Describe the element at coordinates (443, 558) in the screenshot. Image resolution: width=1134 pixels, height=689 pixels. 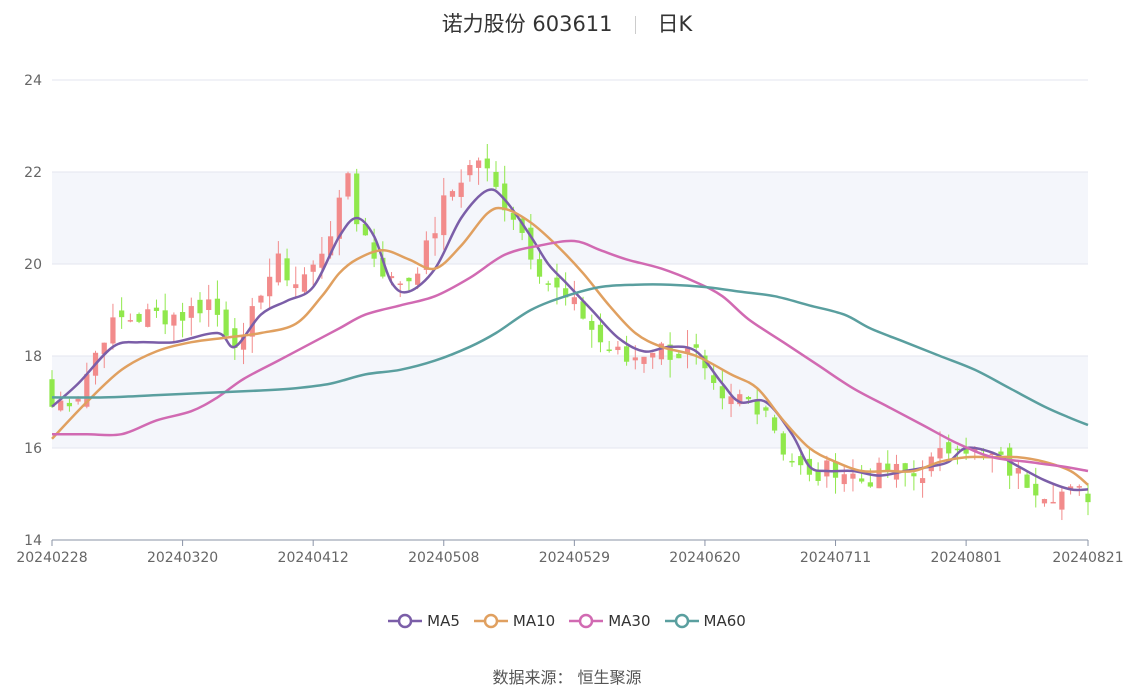
I see `x-tick-label: 20240508` at that location.